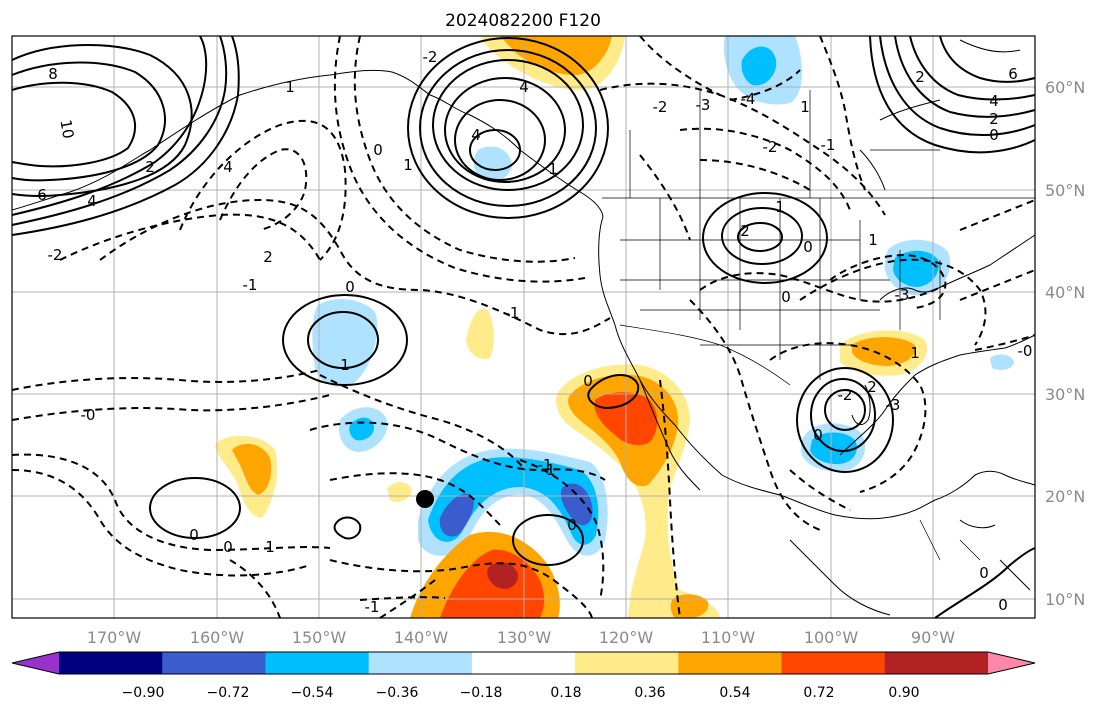  I want to click on colorbar-segments, so click(523, 663).